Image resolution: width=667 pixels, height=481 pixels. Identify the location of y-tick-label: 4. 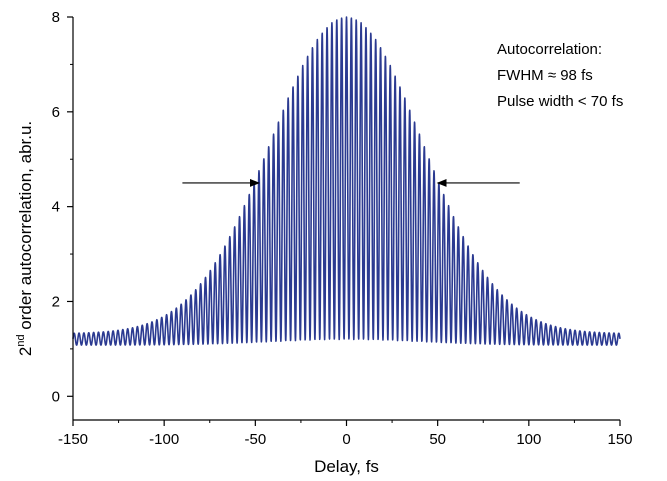
(56, 207).